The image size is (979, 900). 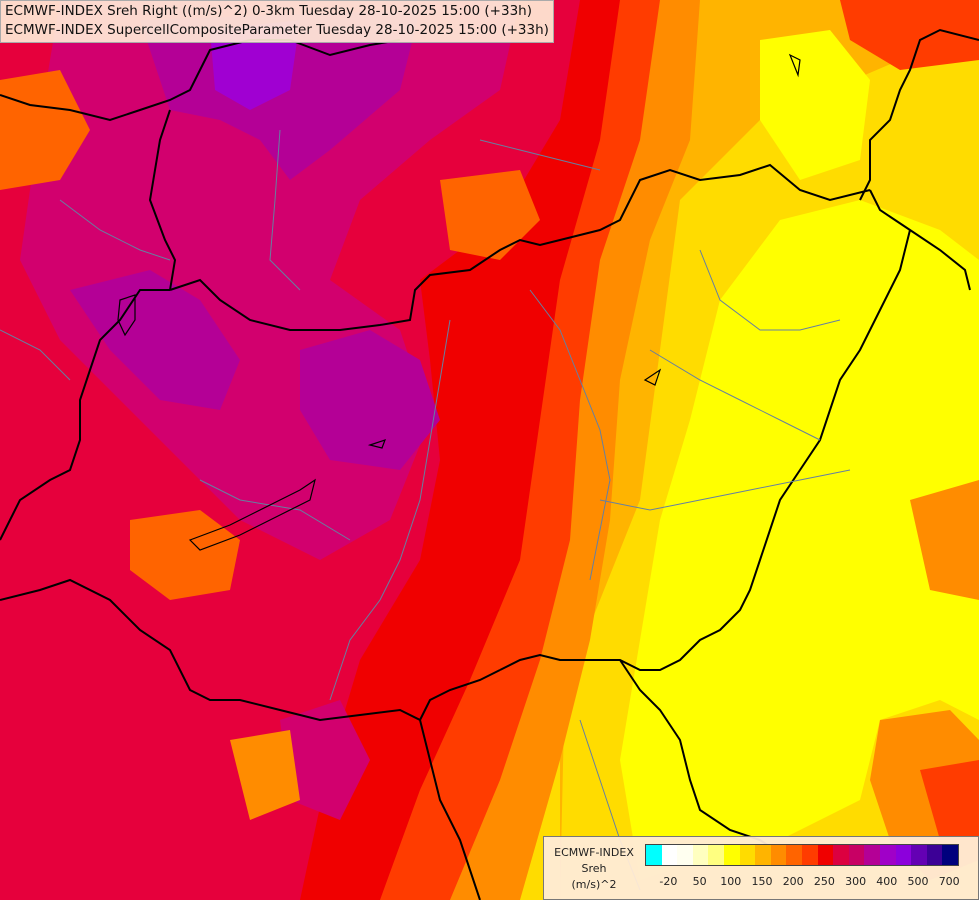 What do you see at coordinates (909, 35) in the screenshot?
I see `field-ne-red` at bounding box center [909, 35].